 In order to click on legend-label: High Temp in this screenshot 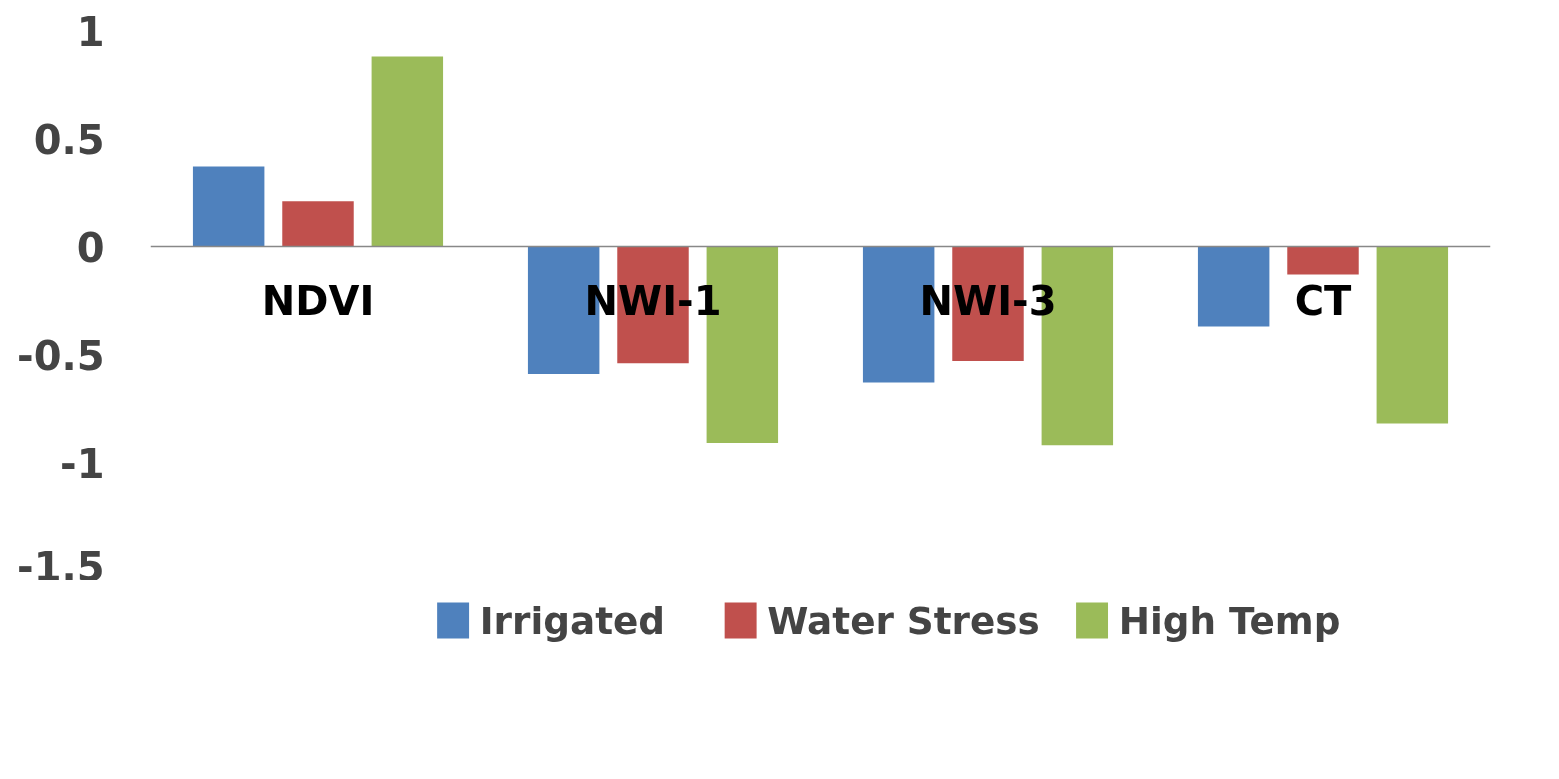, I will do `click(1229, 620)`.